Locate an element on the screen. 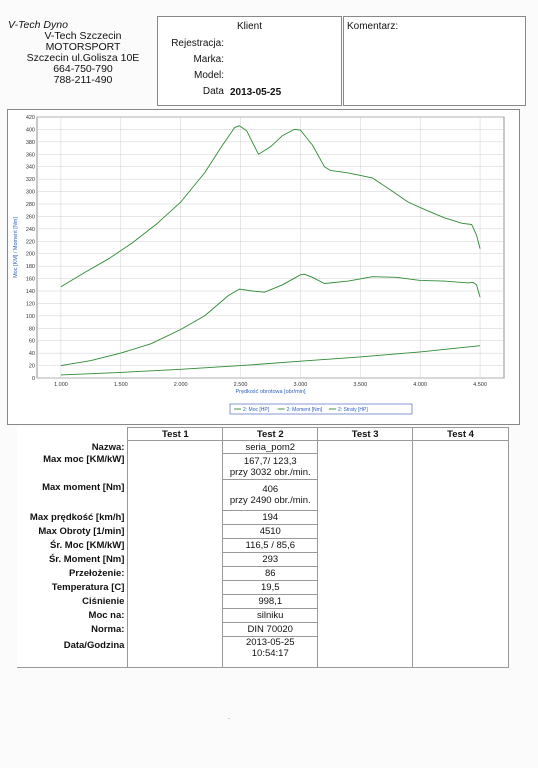 The width and height of the screenshot is (538, 768). row-moc-na: Moc na: silniku is located at coordinates (263, 615).